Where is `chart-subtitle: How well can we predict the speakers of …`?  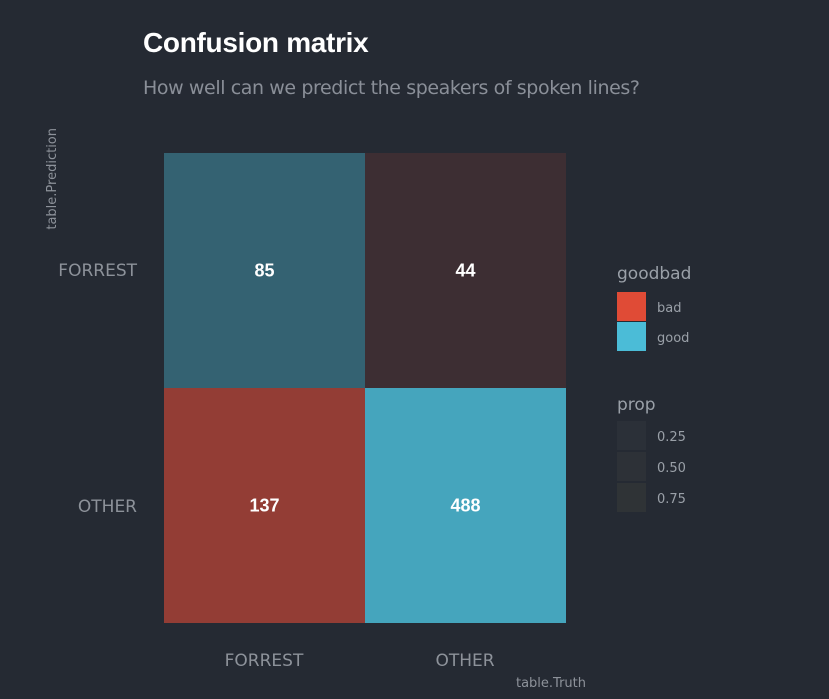 chart-subtitle: How well can we predict the speakers of … is located at coordinates (391, 88).